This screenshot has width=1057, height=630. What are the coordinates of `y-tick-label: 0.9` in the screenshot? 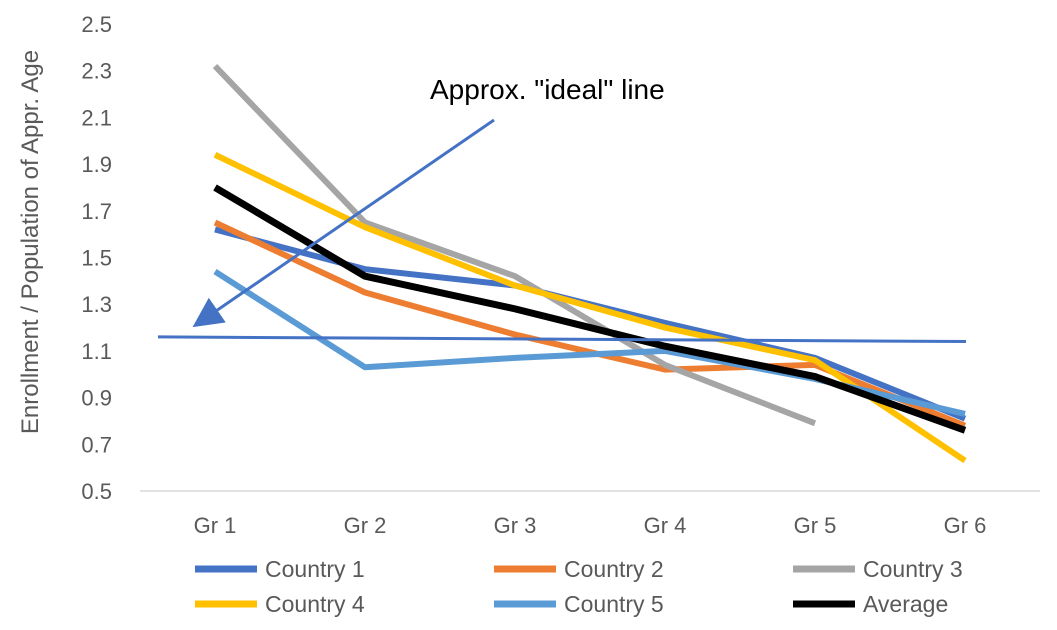 It's located at (96, 398).